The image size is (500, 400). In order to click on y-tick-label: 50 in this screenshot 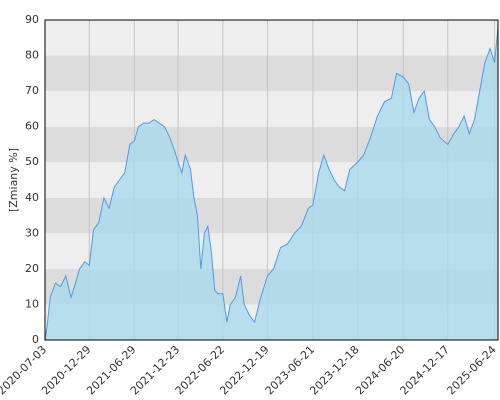, I will do `click(32, 161)`.